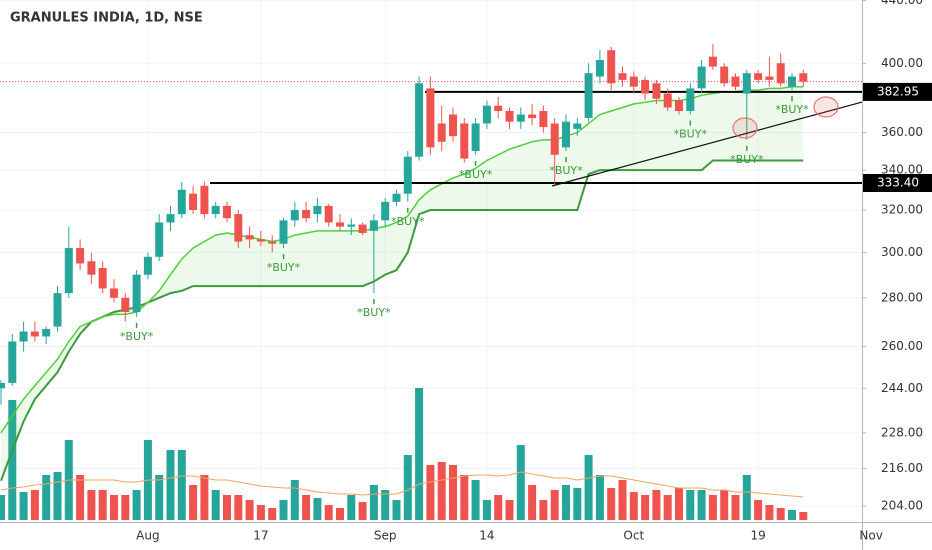  What do you see at coordinates (902, 132) in the screenshot?
I see `y-tick-label: 360.00` at bounding box center [902, 132].